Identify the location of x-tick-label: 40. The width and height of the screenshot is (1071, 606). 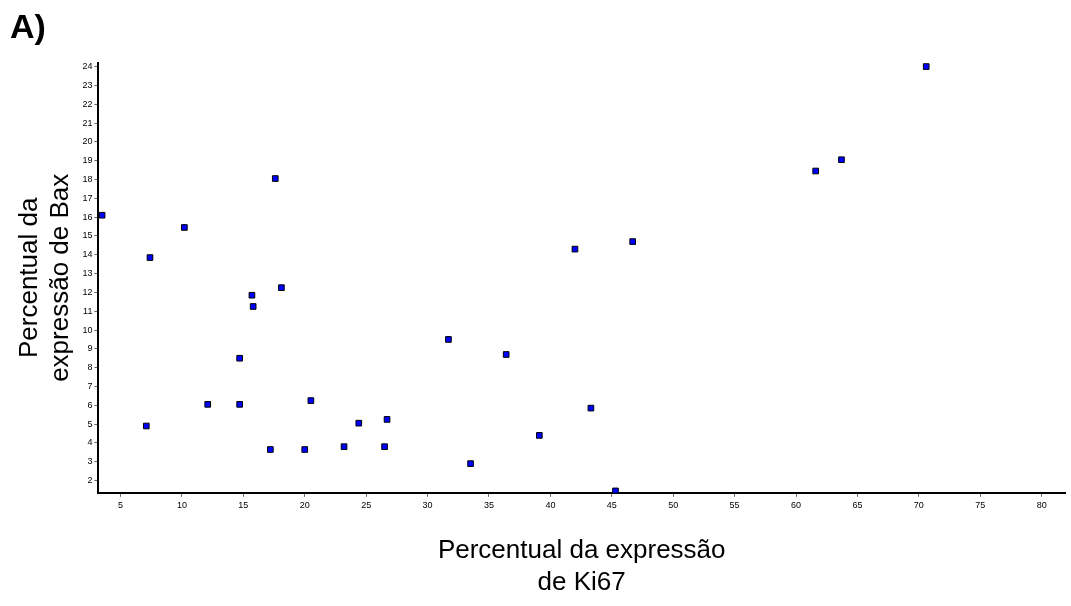
(550, 504).